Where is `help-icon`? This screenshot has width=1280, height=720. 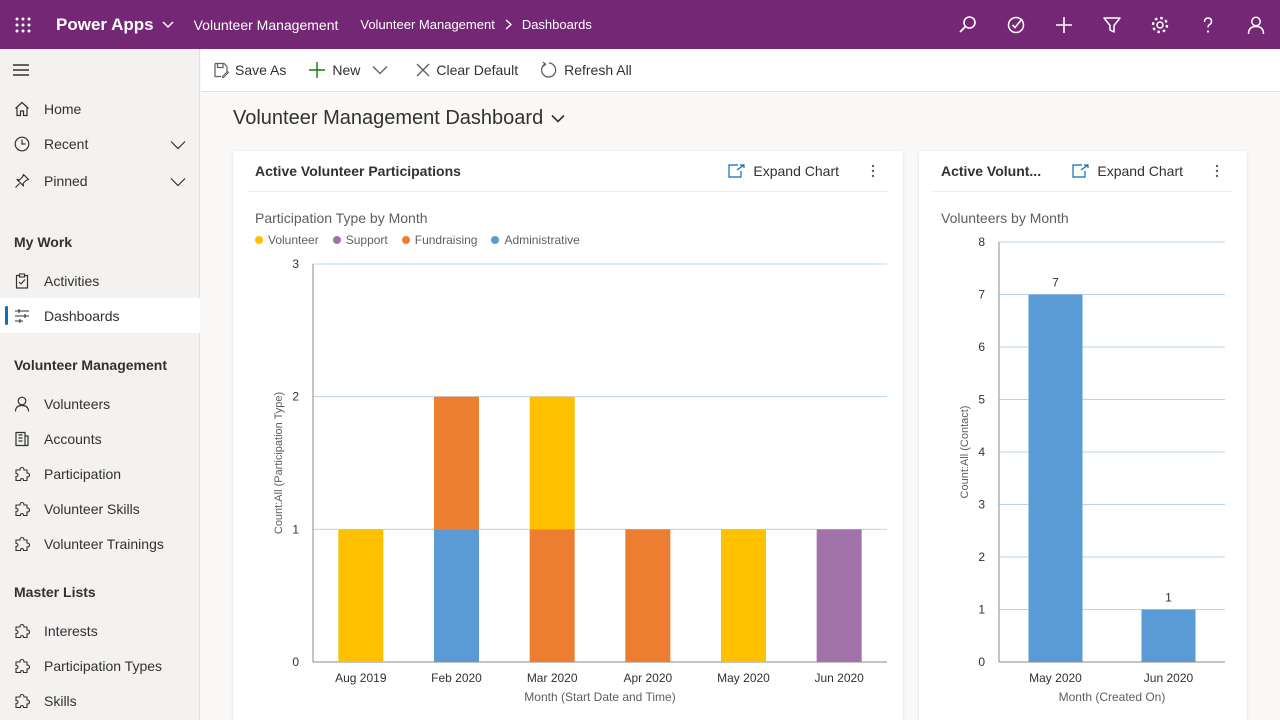 help-icon is located at coordinates (1208, 24).